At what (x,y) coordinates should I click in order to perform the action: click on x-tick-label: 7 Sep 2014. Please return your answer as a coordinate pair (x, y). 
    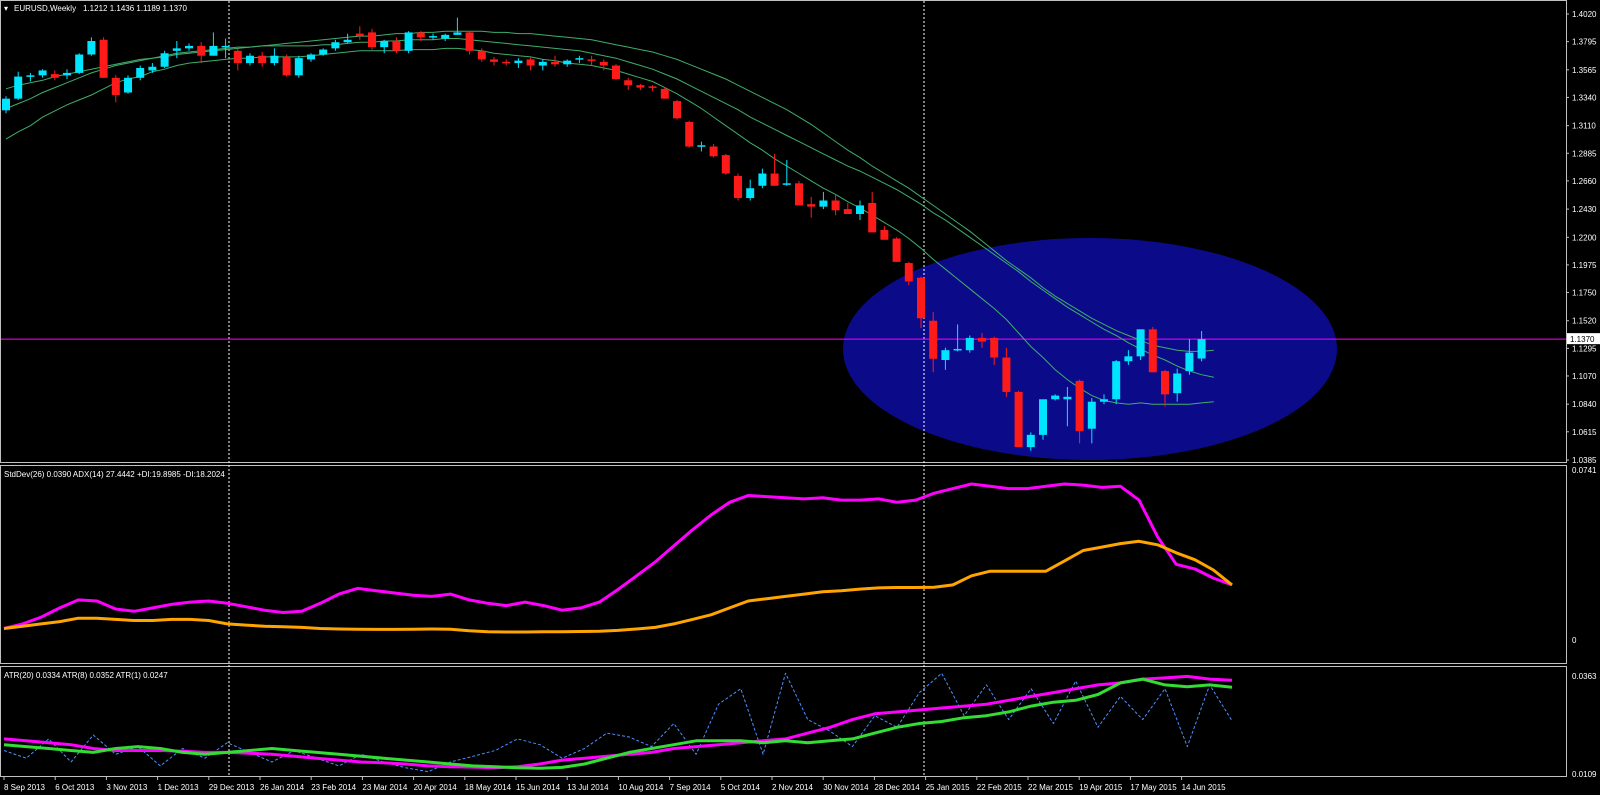
    Looking at the image, I should click on (690, 787).